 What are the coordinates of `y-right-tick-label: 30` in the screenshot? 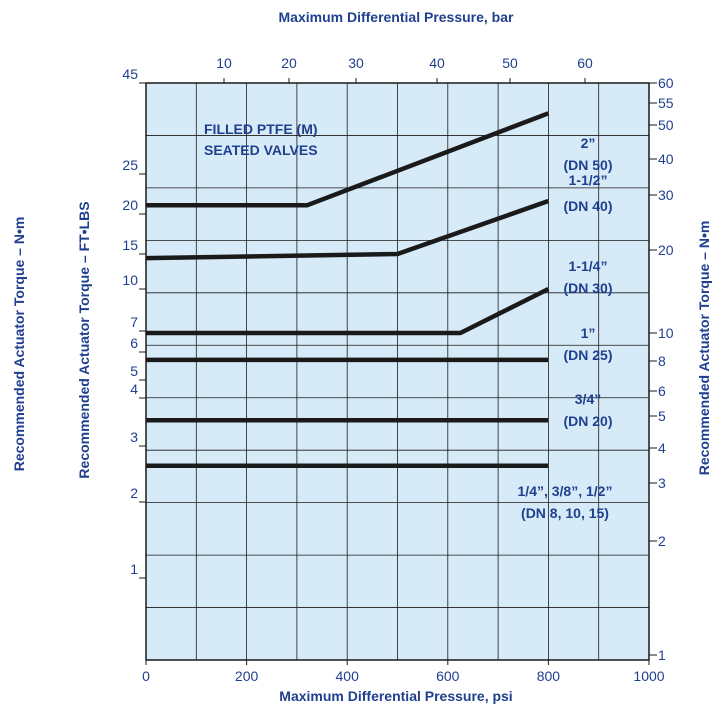 It's located at (666, 195).